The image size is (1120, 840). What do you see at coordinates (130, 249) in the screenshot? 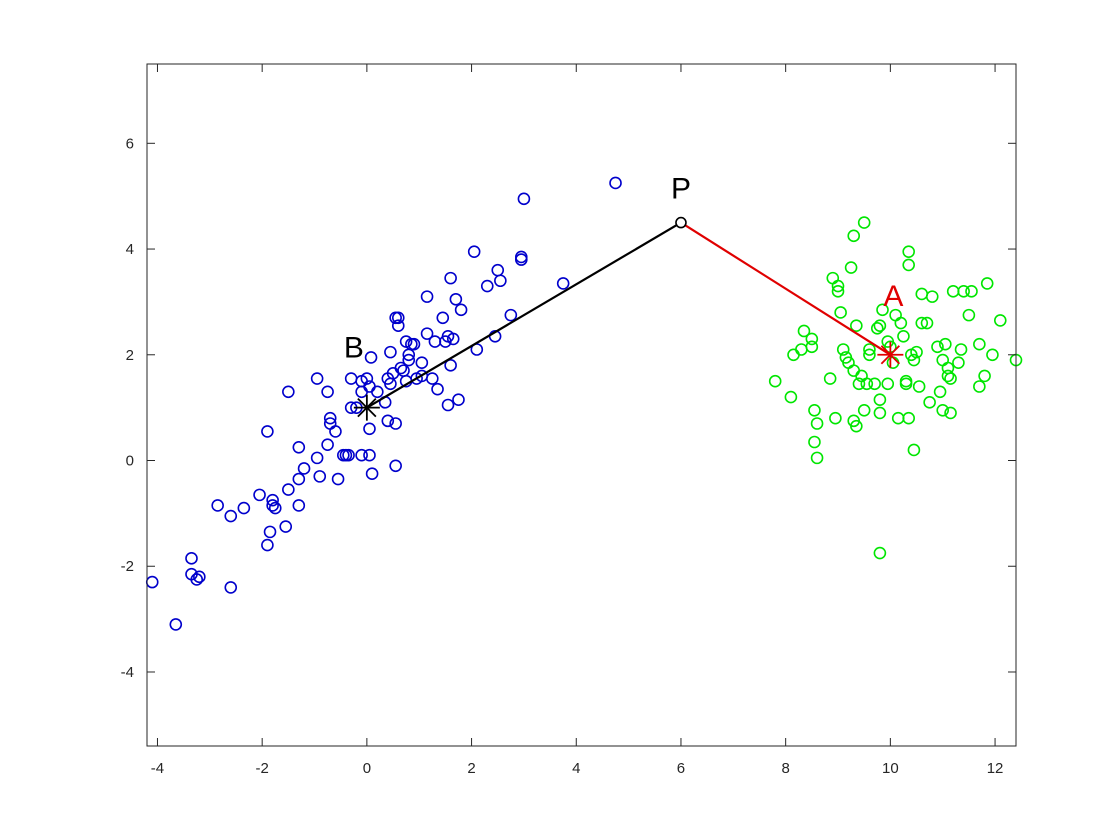
I see `y-tick-label: 4` at bounding box center [130, 249].